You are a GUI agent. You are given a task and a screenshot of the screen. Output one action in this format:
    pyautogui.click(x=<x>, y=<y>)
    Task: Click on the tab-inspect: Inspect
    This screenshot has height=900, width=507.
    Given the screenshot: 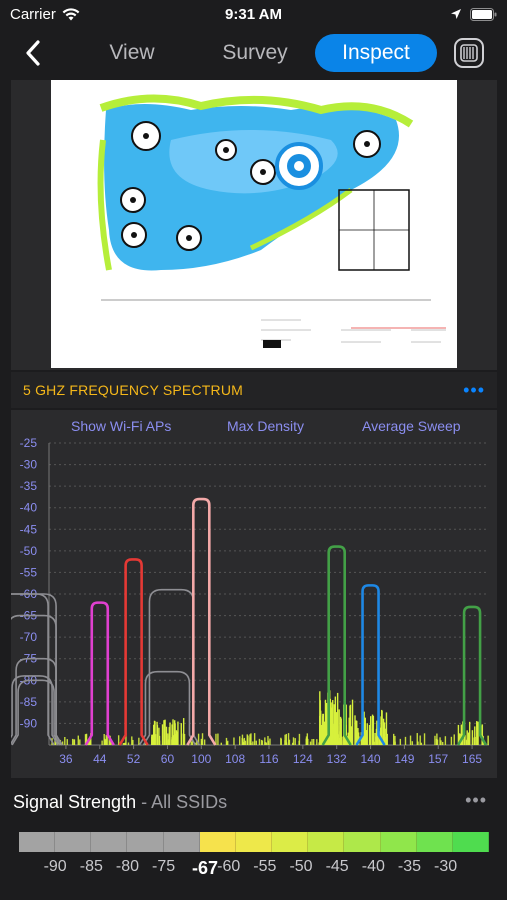 What is the action you would take?
    pyautogui.click(x=376, y=53)
    